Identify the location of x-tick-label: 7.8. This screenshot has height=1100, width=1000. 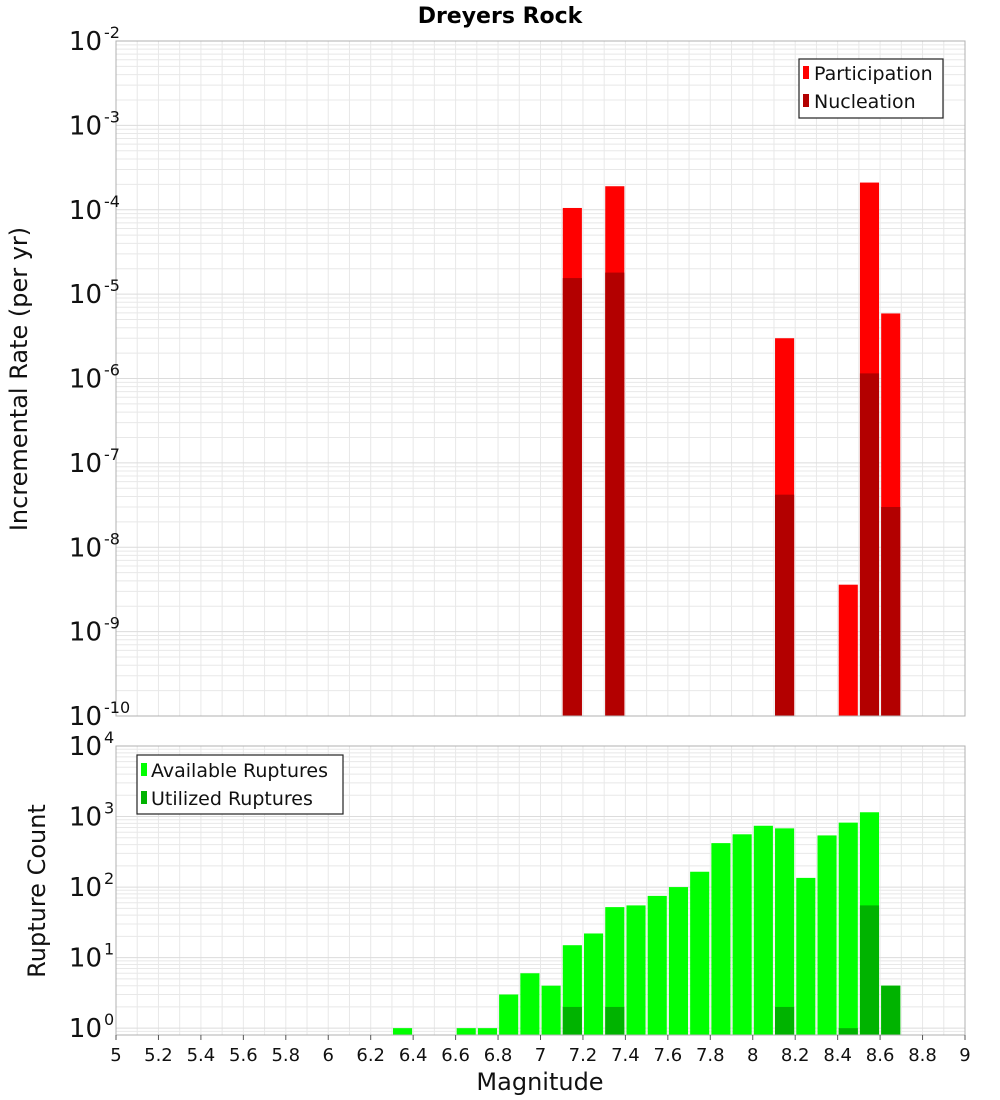
(710, 1055).